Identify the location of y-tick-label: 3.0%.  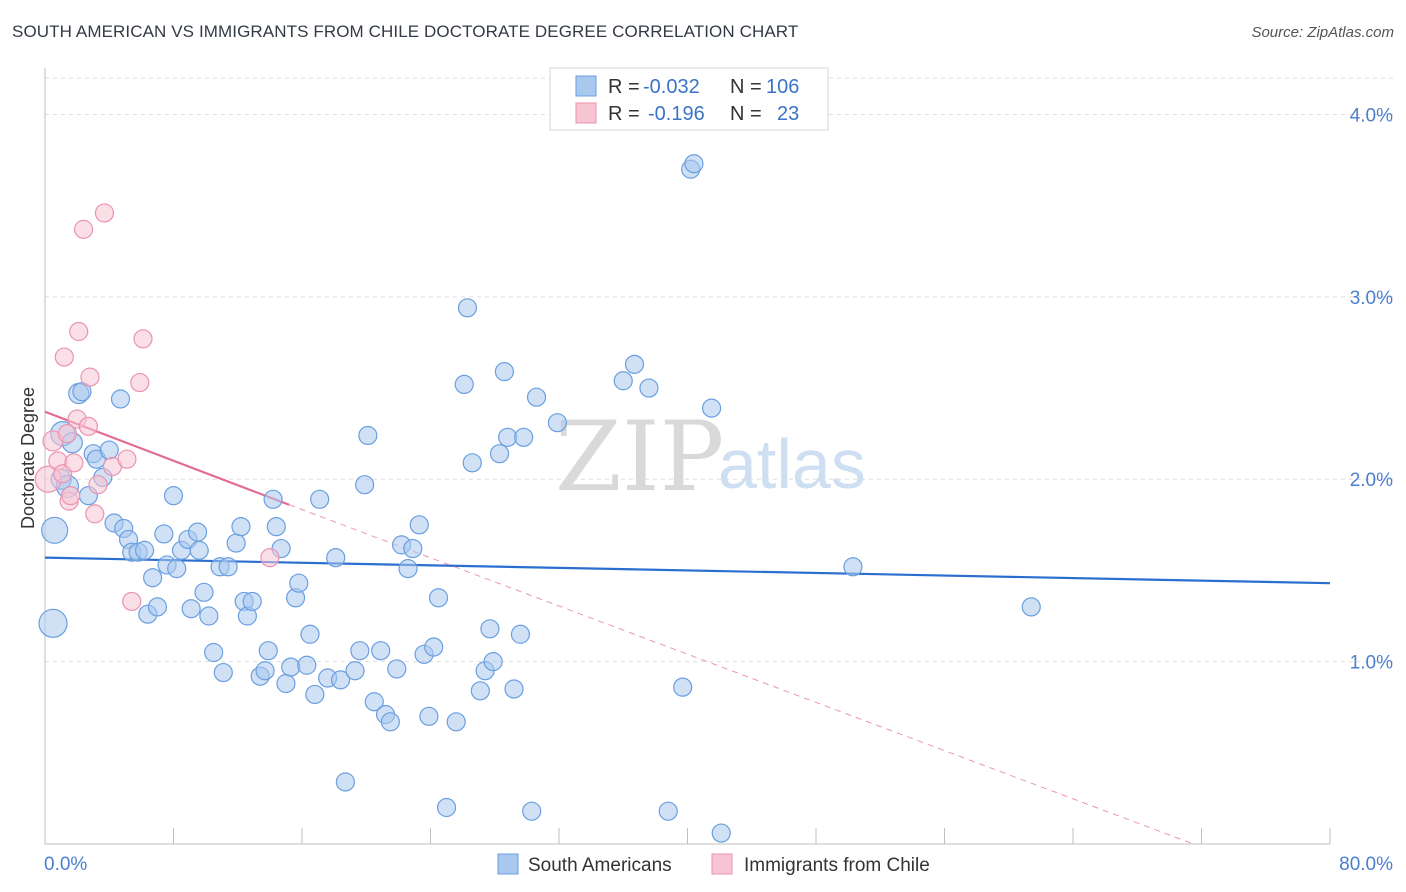
(1371, 298).